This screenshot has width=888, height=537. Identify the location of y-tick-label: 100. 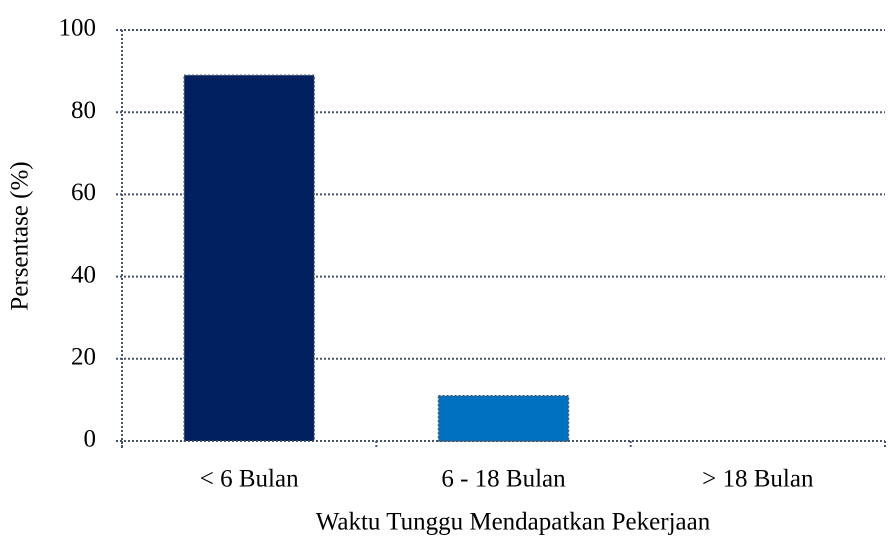
(78, 28).